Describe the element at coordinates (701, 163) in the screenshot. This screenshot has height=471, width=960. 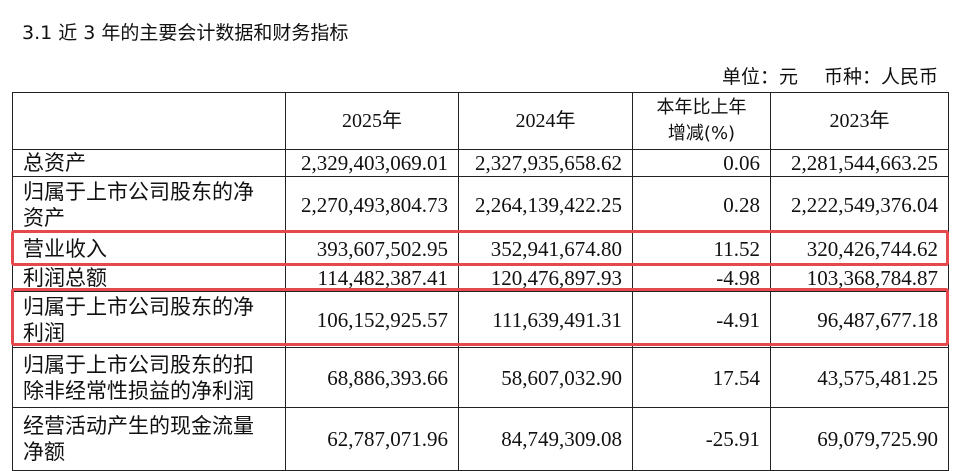
I see `value-cell: 0.06` at that location.